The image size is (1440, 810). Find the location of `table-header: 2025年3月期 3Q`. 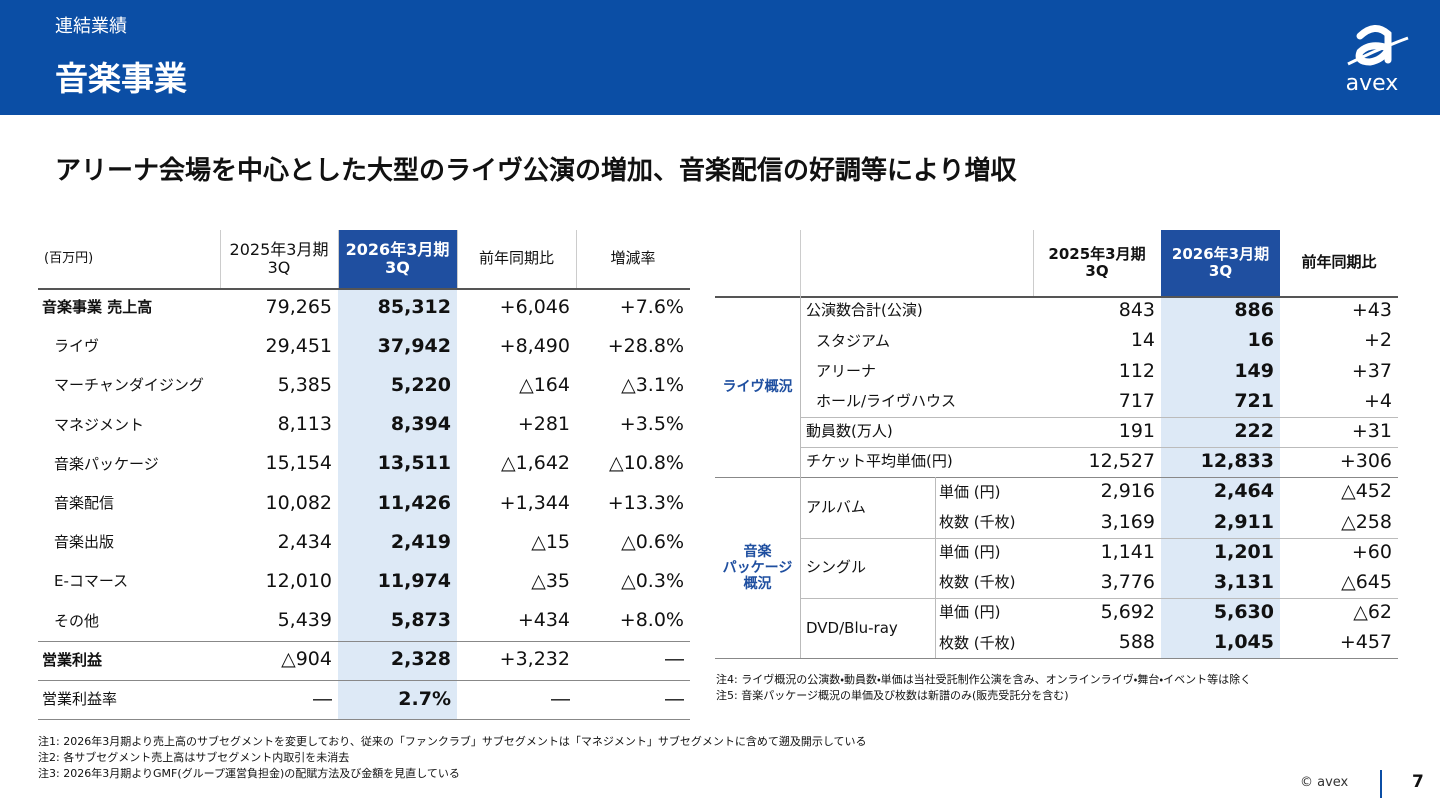

table-header: 2025年3月期 3Q is located at coordinates (1097, 262).